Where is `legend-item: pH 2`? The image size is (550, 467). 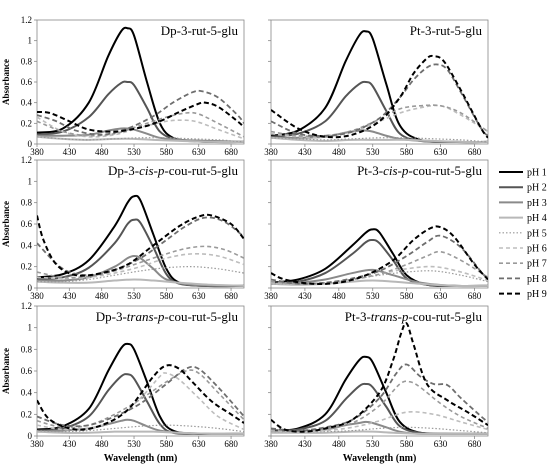 legend-item: pH 2 is located at coordinates (523, 188).